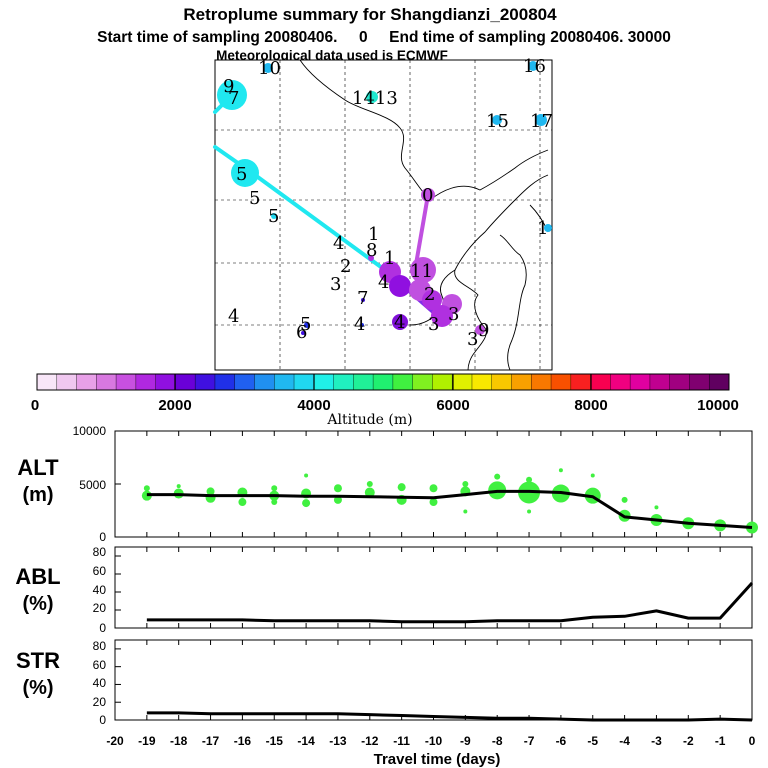  Describe the element at coordinates (385, 405) in the screenshot. I see `colorbar-ticks: 0 2000 4000 6000 8000 10000` at that location.